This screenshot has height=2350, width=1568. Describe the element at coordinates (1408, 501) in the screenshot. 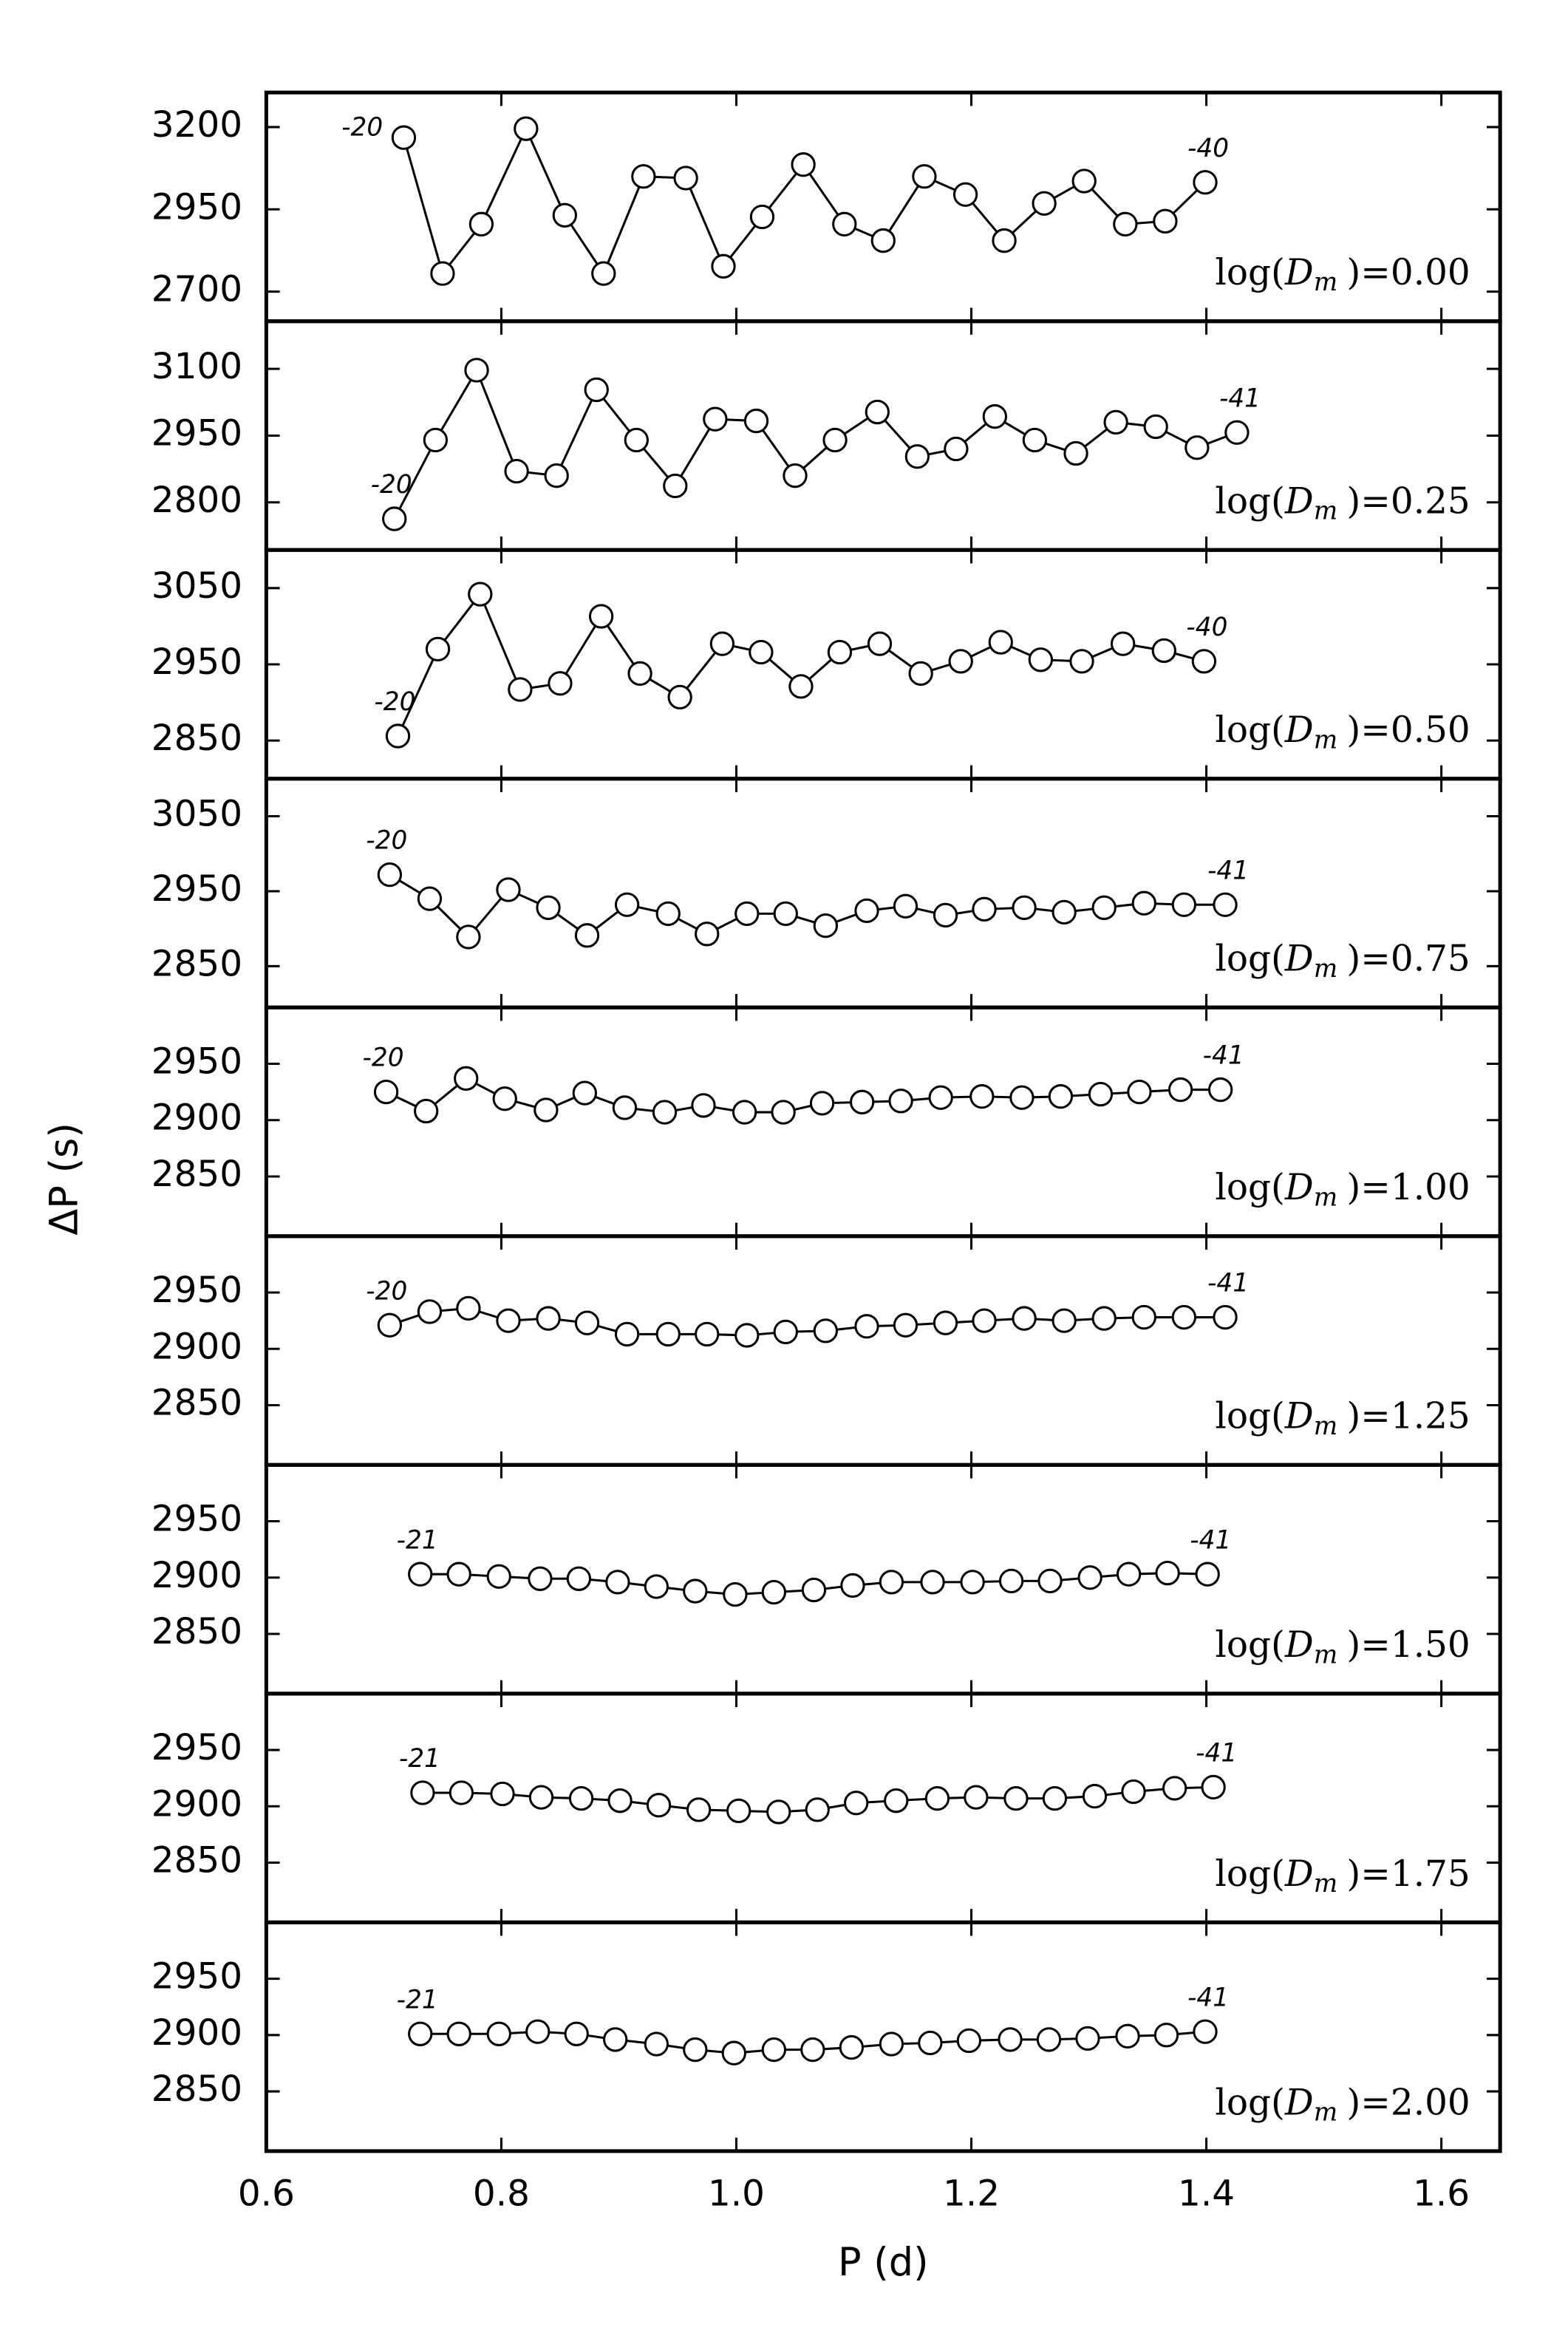

I see `label-rest: )=0.25` at that location.